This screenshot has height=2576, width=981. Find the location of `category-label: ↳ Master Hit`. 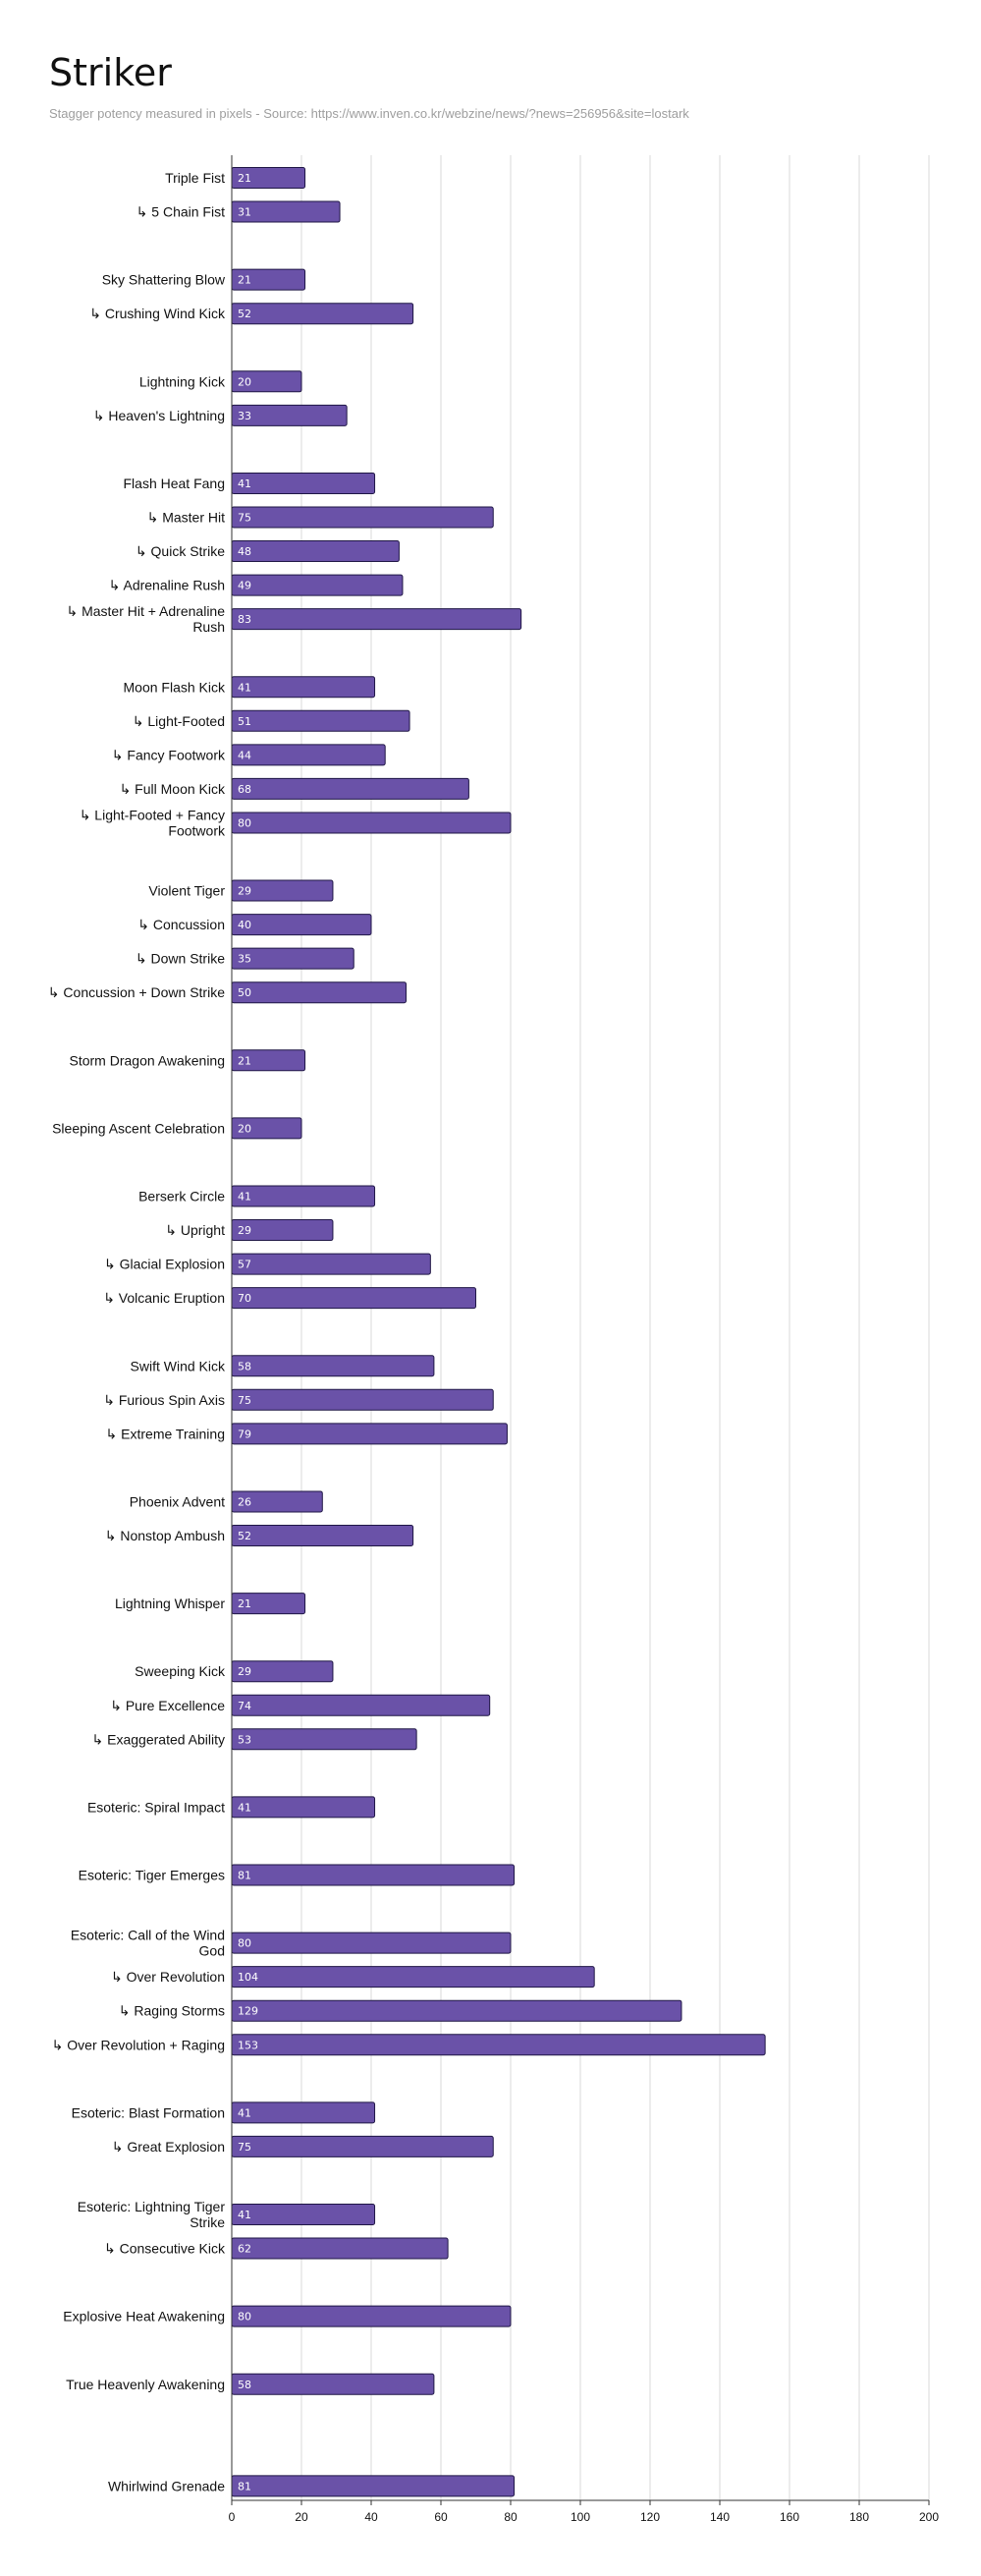

category-label: ↳ Master Hit is located at coordinates (186, 518).